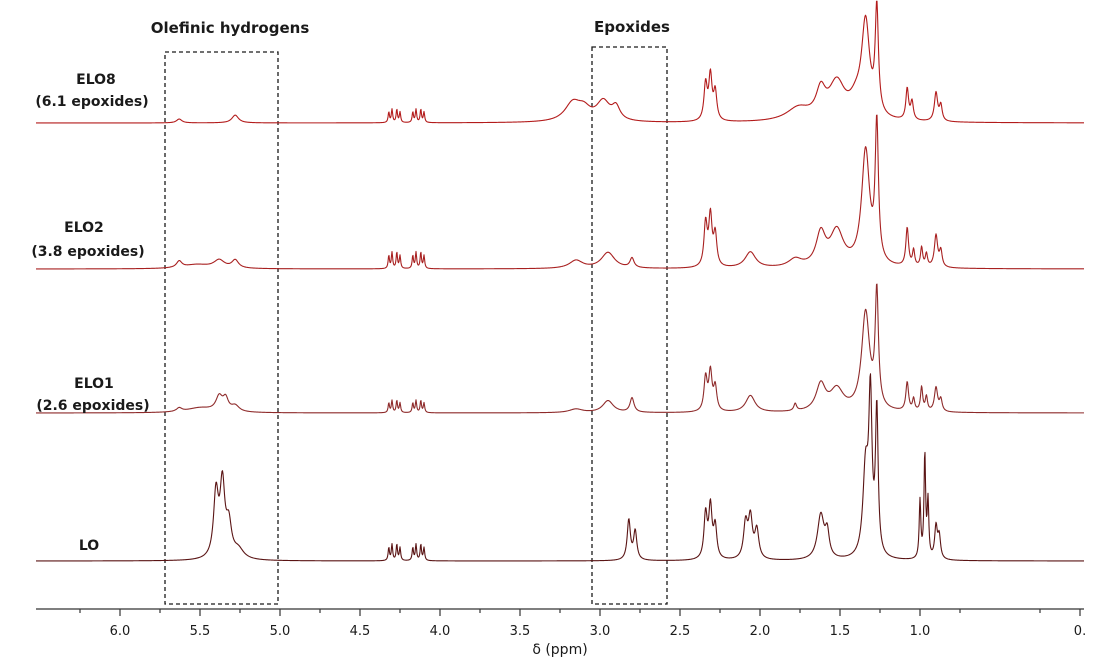 The width and height of the screenshot is (1110, 669). I want to click on series-label-elo2-detail: (3.8 epoxides), so click(87, 252).